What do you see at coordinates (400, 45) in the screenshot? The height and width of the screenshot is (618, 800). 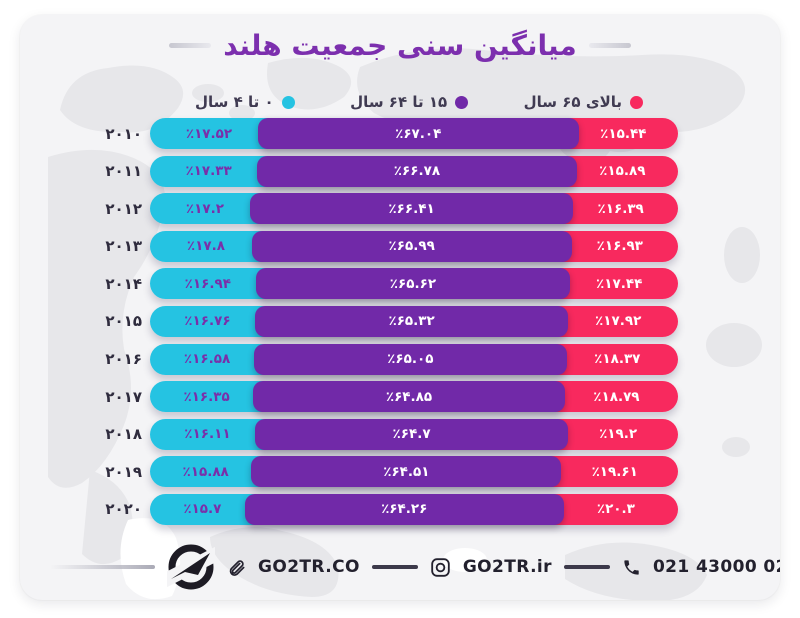 I see `page-title: میانگین سنی جمعیت هلند` at bounding box center [400, 45].